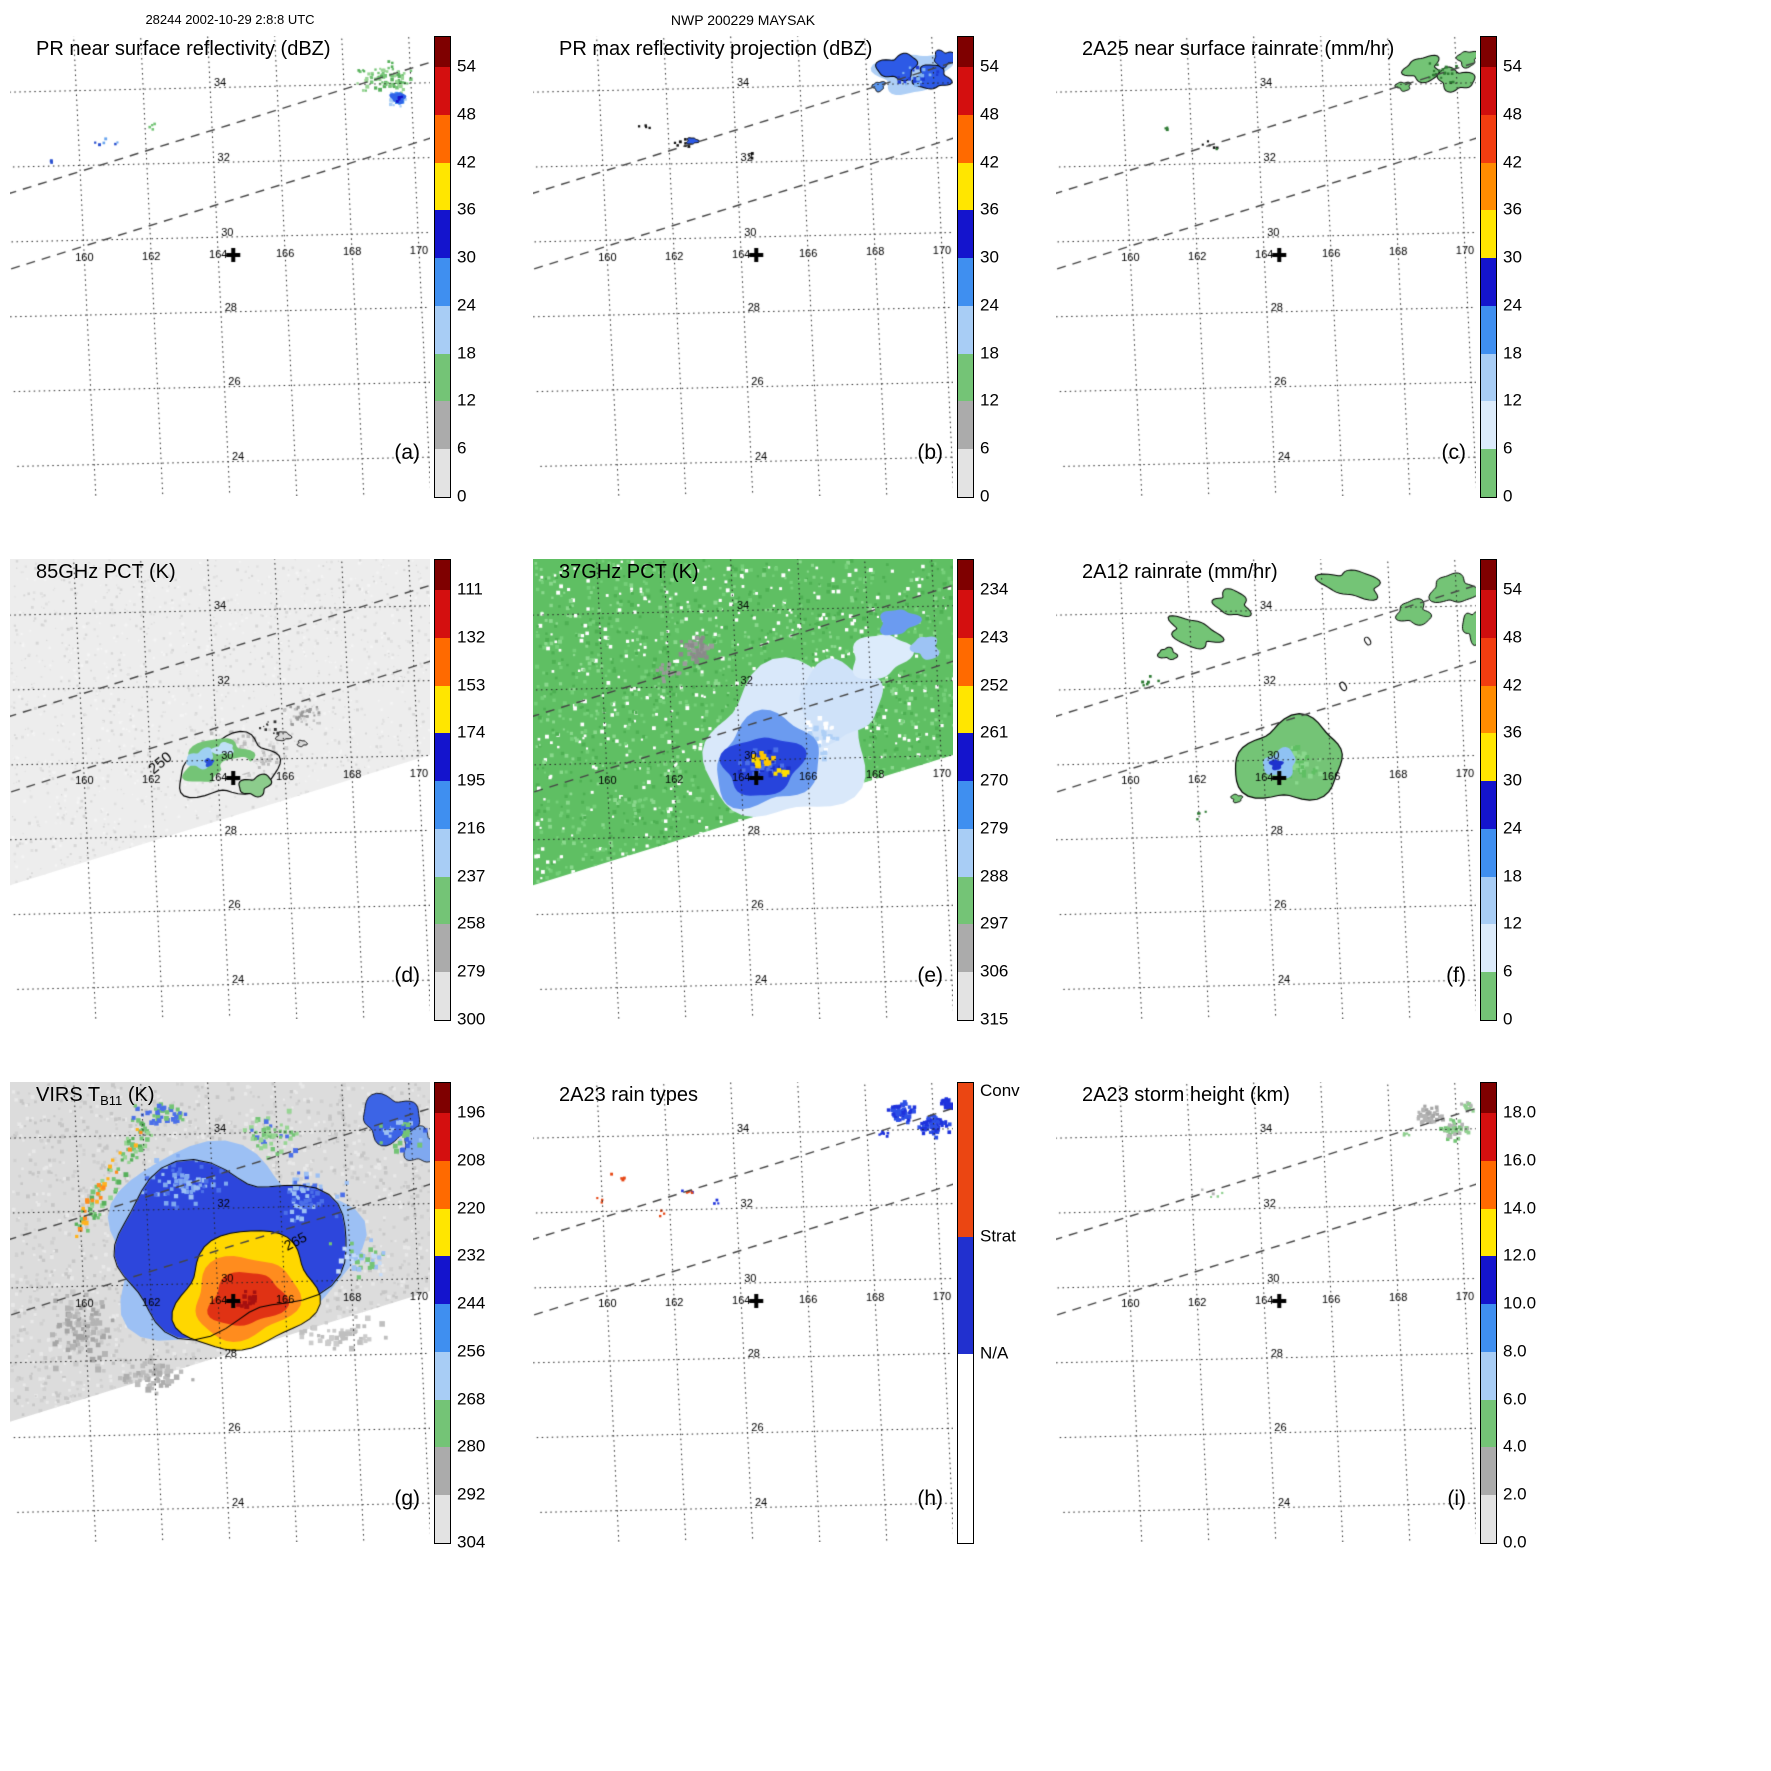  Describe the element at coordinates (471, 1399) in the screenshot. I see `colorbar-tick-label: 268` at that location.